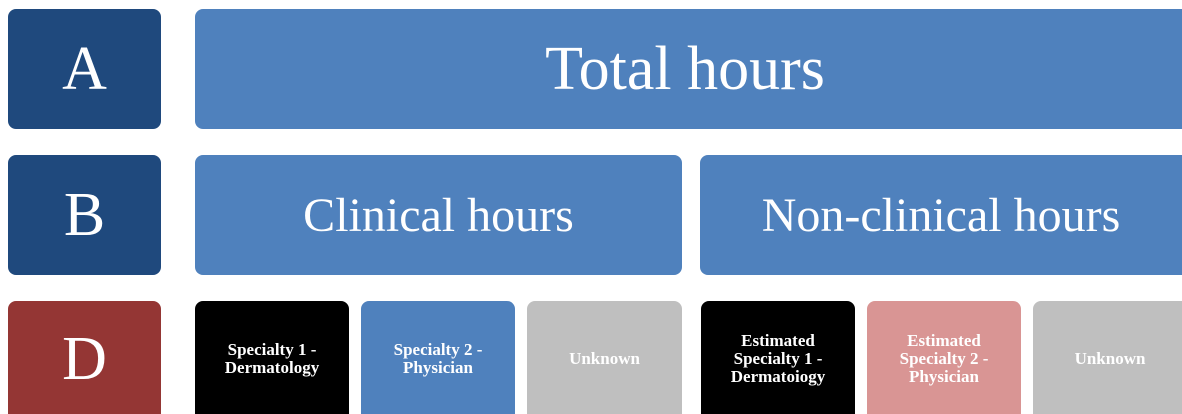 This screenshot has width=1182, height=414. What do you see at coordinates (941, 215) in the screenshot?
I see `box: Non-clinical hours` at bounding box center [941, 215].